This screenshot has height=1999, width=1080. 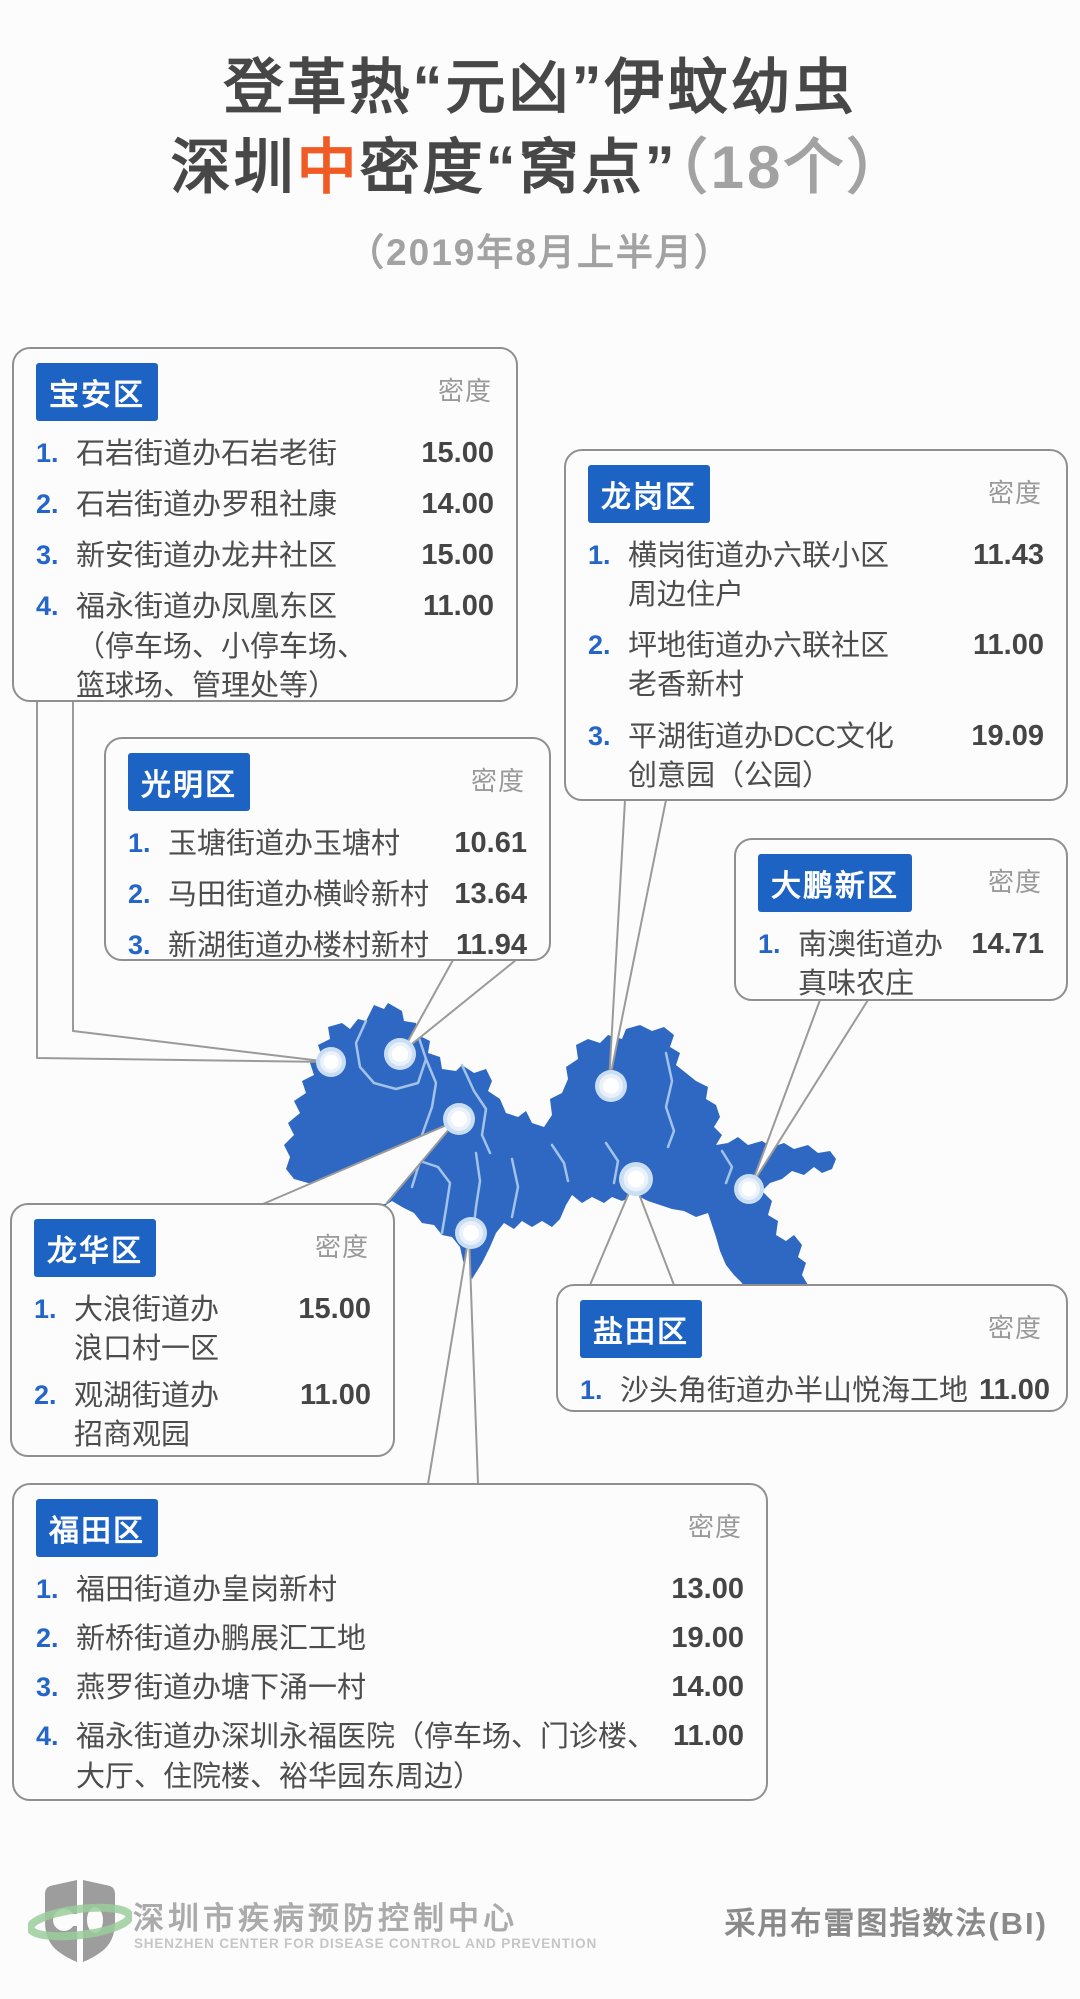 What do you see at coordinates (901, 965) in the screenshot?
I see `list-item: 1. 南澳街道办 真味农庄 14.71` at bounding box center [901, 965].